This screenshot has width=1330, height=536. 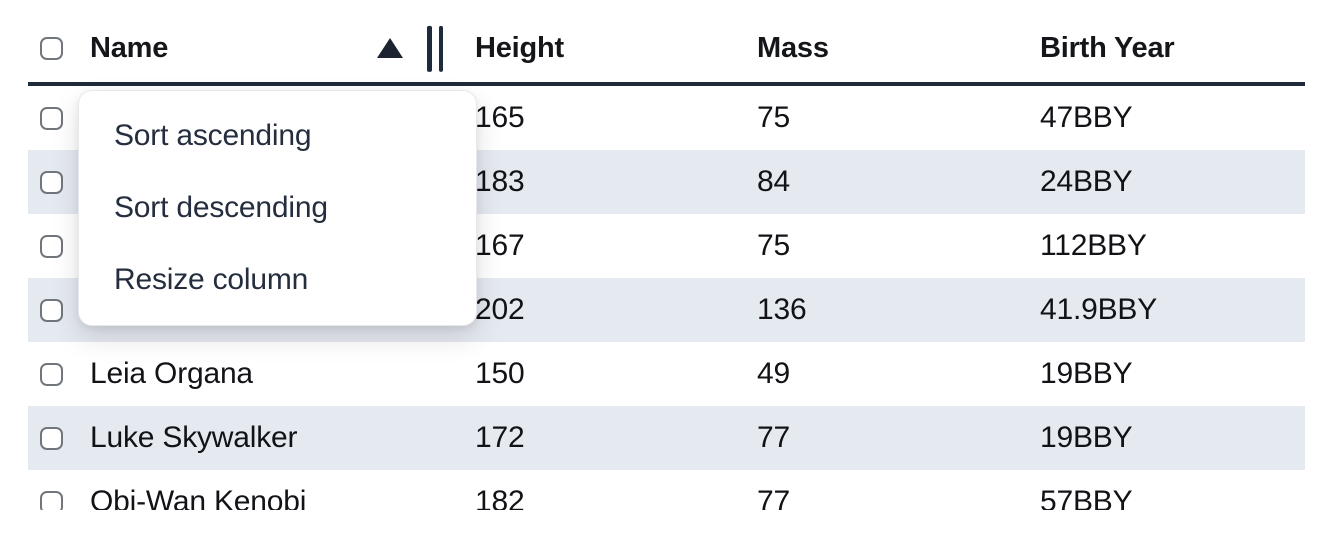 I want to click on cell-height: 172, so click(x=500, y=437).